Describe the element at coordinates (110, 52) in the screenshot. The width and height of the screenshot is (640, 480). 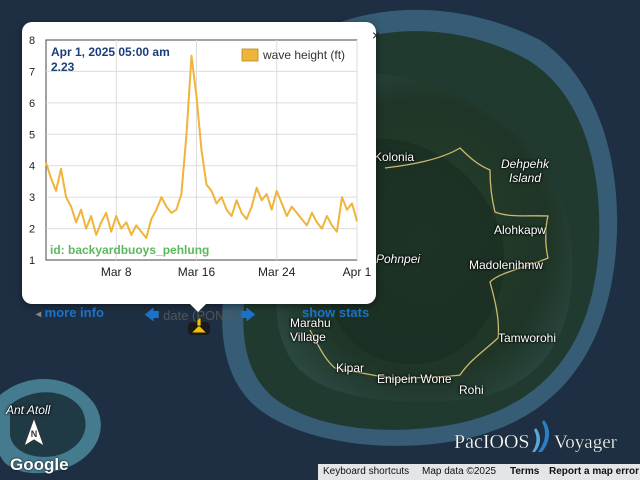
I see `tooltip-date: Apr 1, 2025 05:00 am` at that location.